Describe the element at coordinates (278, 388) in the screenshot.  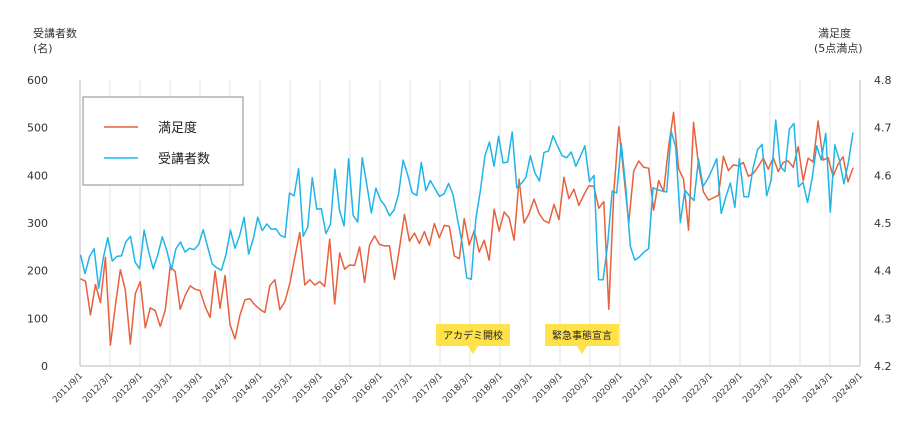
I see `x-tick-label: 2015/3/1` at that location.